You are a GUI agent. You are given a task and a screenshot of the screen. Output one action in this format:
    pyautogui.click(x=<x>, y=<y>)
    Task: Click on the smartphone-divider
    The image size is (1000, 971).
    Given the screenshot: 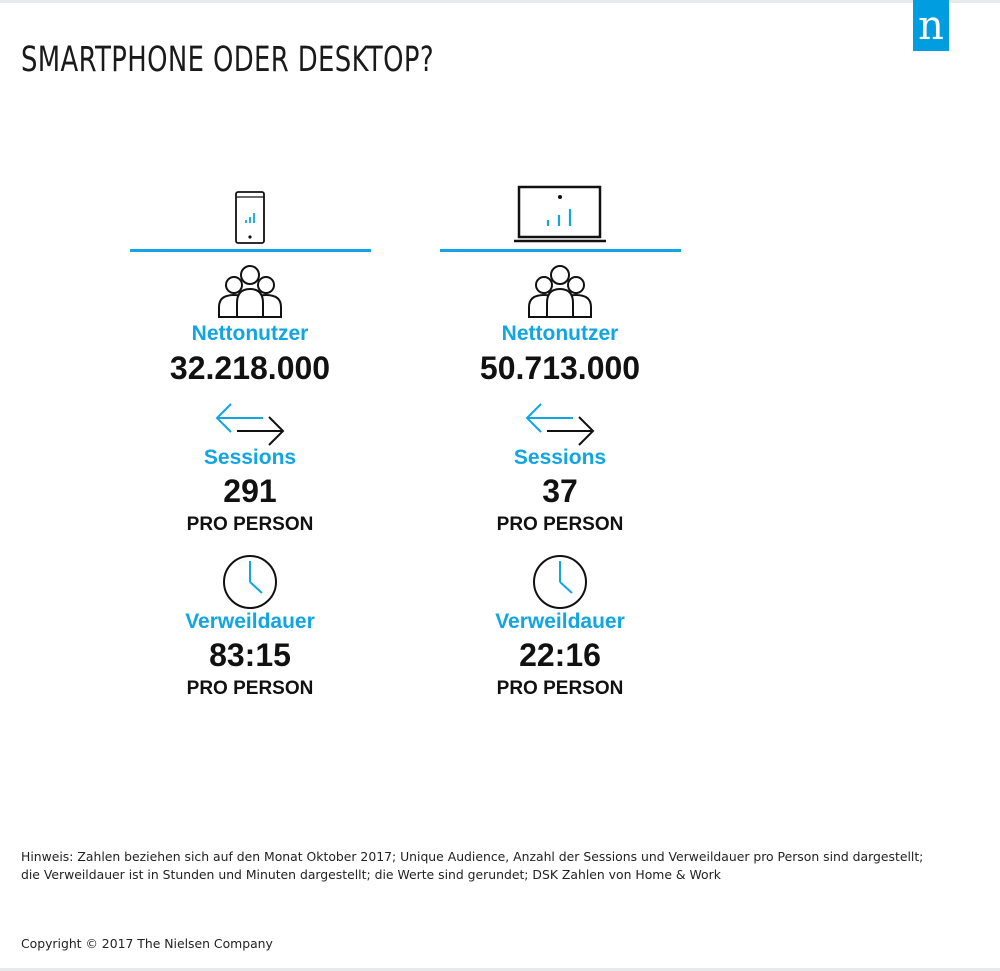 What is the action you would take?
    pyautogui.click(x=250, y=250)
    